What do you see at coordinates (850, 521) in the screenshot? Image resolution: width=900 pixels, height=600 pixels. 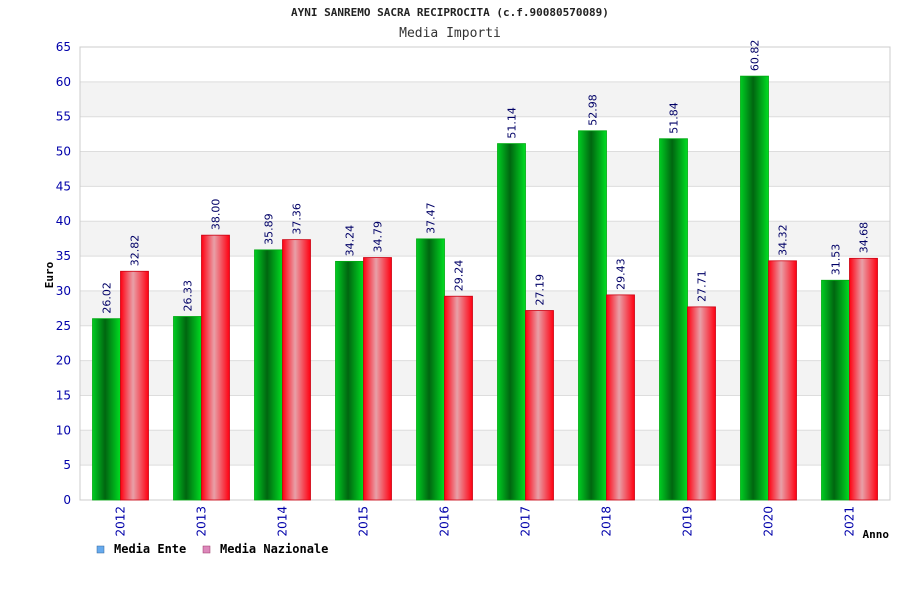 I see `x-tick-label: 2021` at bounding box center [850, 521].